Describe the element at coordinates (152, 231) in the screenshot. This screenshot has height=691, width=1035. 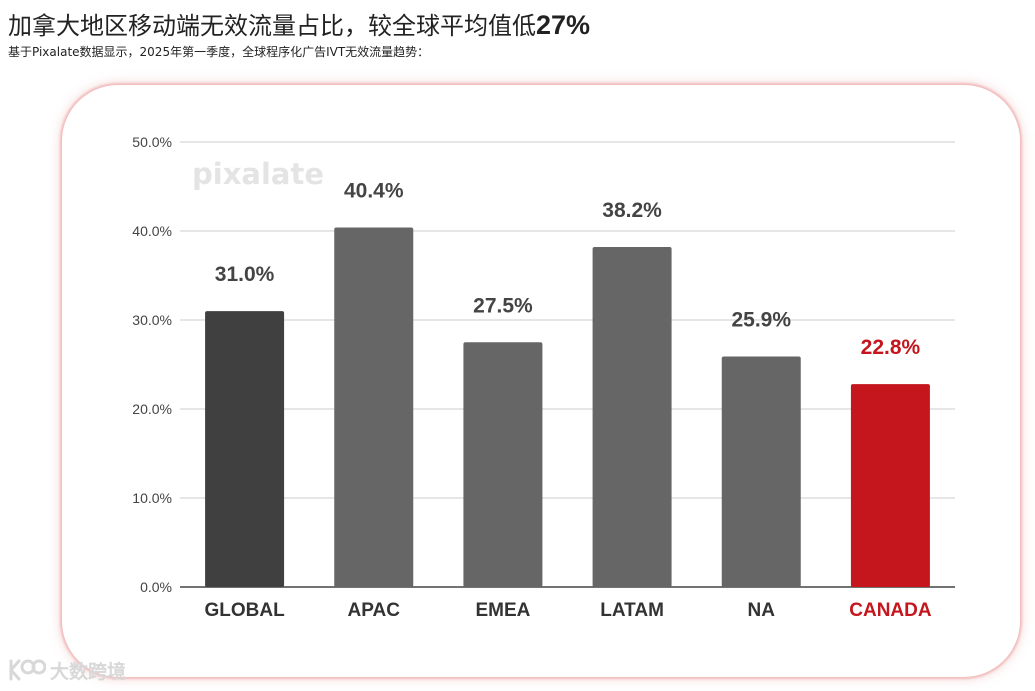
I see `y-tick-label: 40.0%` at that location.